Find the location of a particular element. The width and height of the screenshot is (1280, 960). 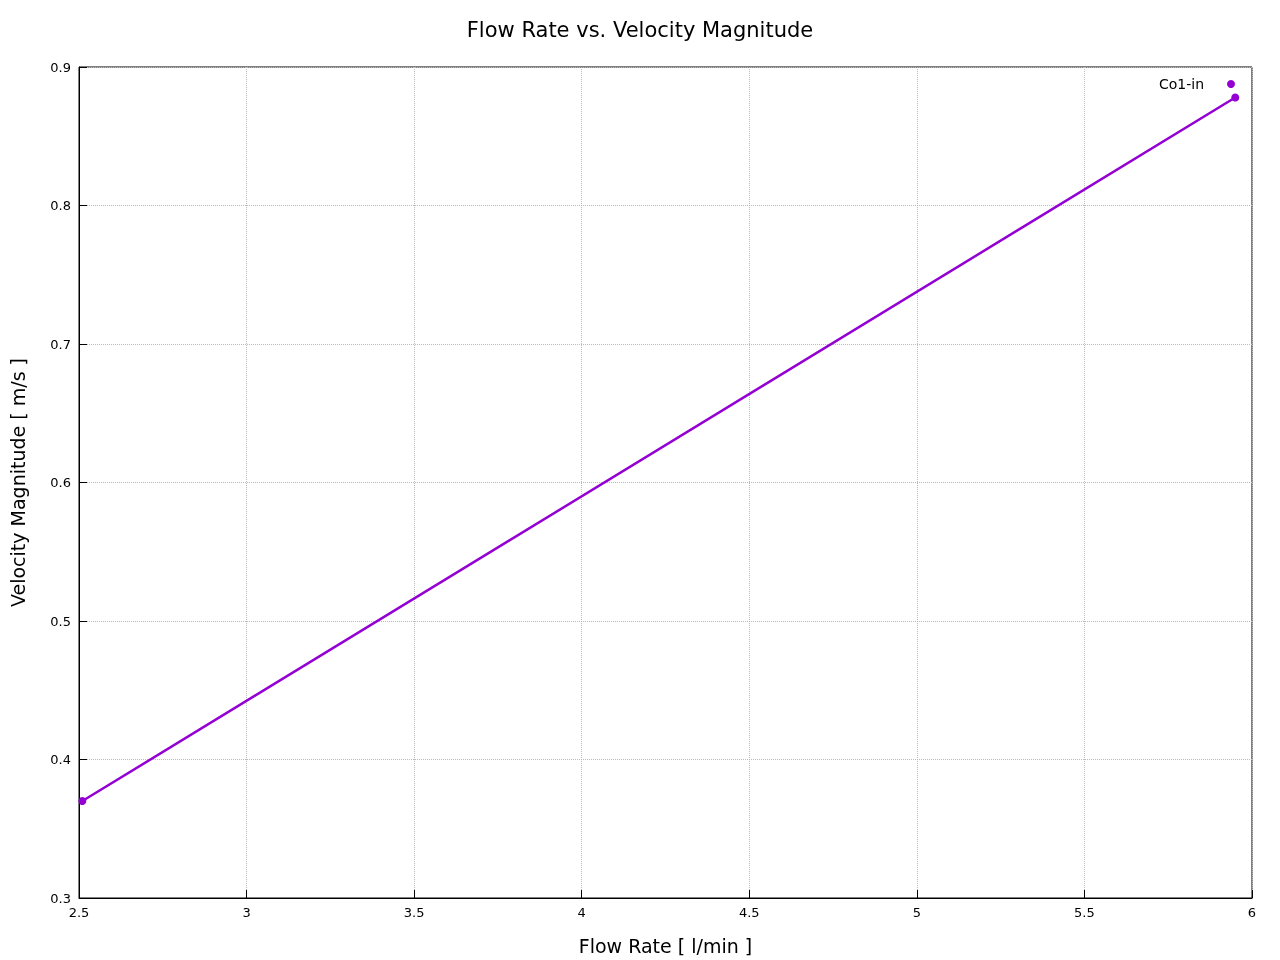

y-axis-title: Velocity Magnitude [ m/s ] is located at coordinates (17, 482).